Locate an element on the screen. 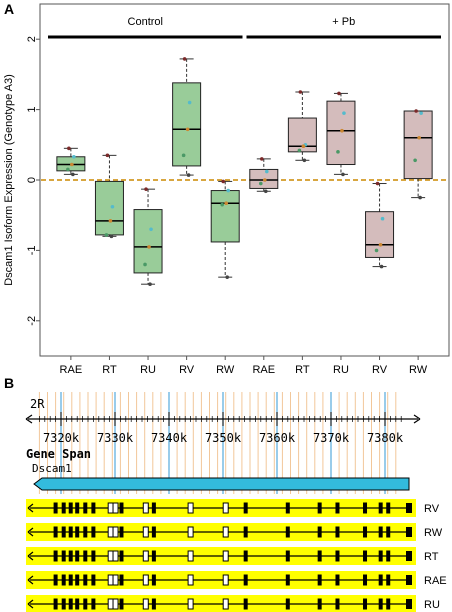 This screenshot has width=452, height=612. y-axis-title: Dscam1 Isoform Expression (Genotype A3) is located at coordinates (9, 180).